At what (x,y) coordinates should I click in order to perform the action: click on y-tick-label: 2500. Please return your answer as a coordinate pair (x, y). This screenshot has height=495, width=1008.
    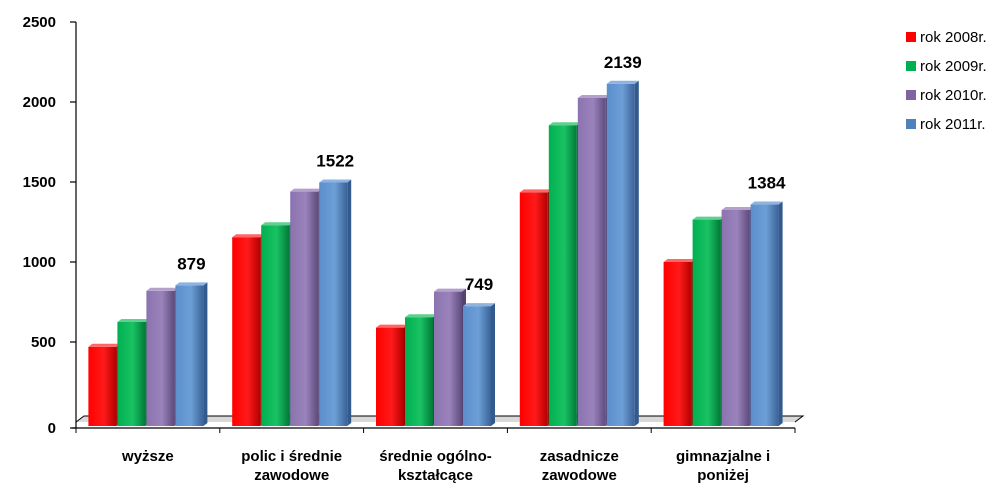
    Looking at the image, I should click on (39, 22).